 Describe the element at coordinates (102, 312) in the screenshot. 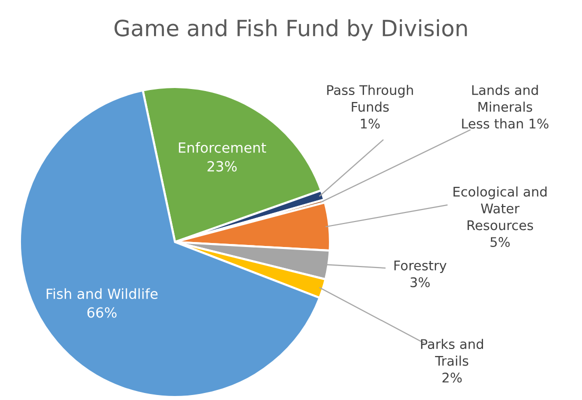

I see `data-label: 66%` at that location.